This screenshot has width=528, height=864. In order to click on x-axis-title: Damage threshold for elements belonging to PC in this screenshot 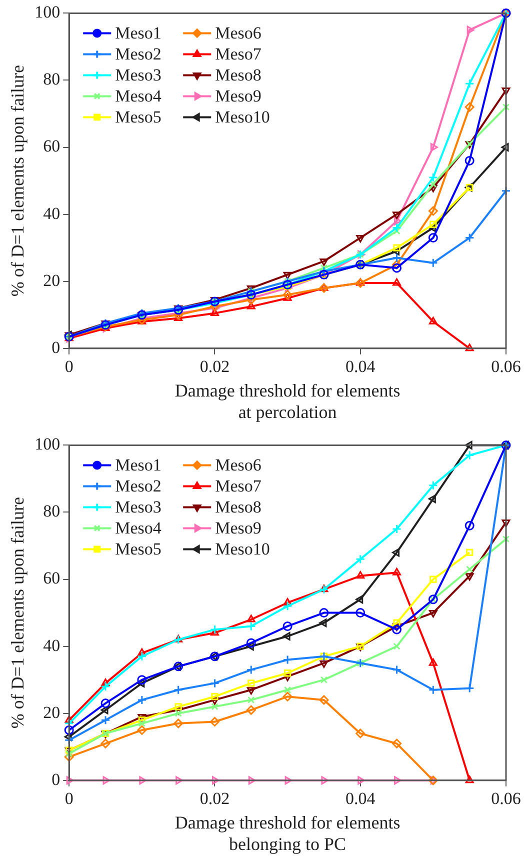, I will do `click(287, 833)`.